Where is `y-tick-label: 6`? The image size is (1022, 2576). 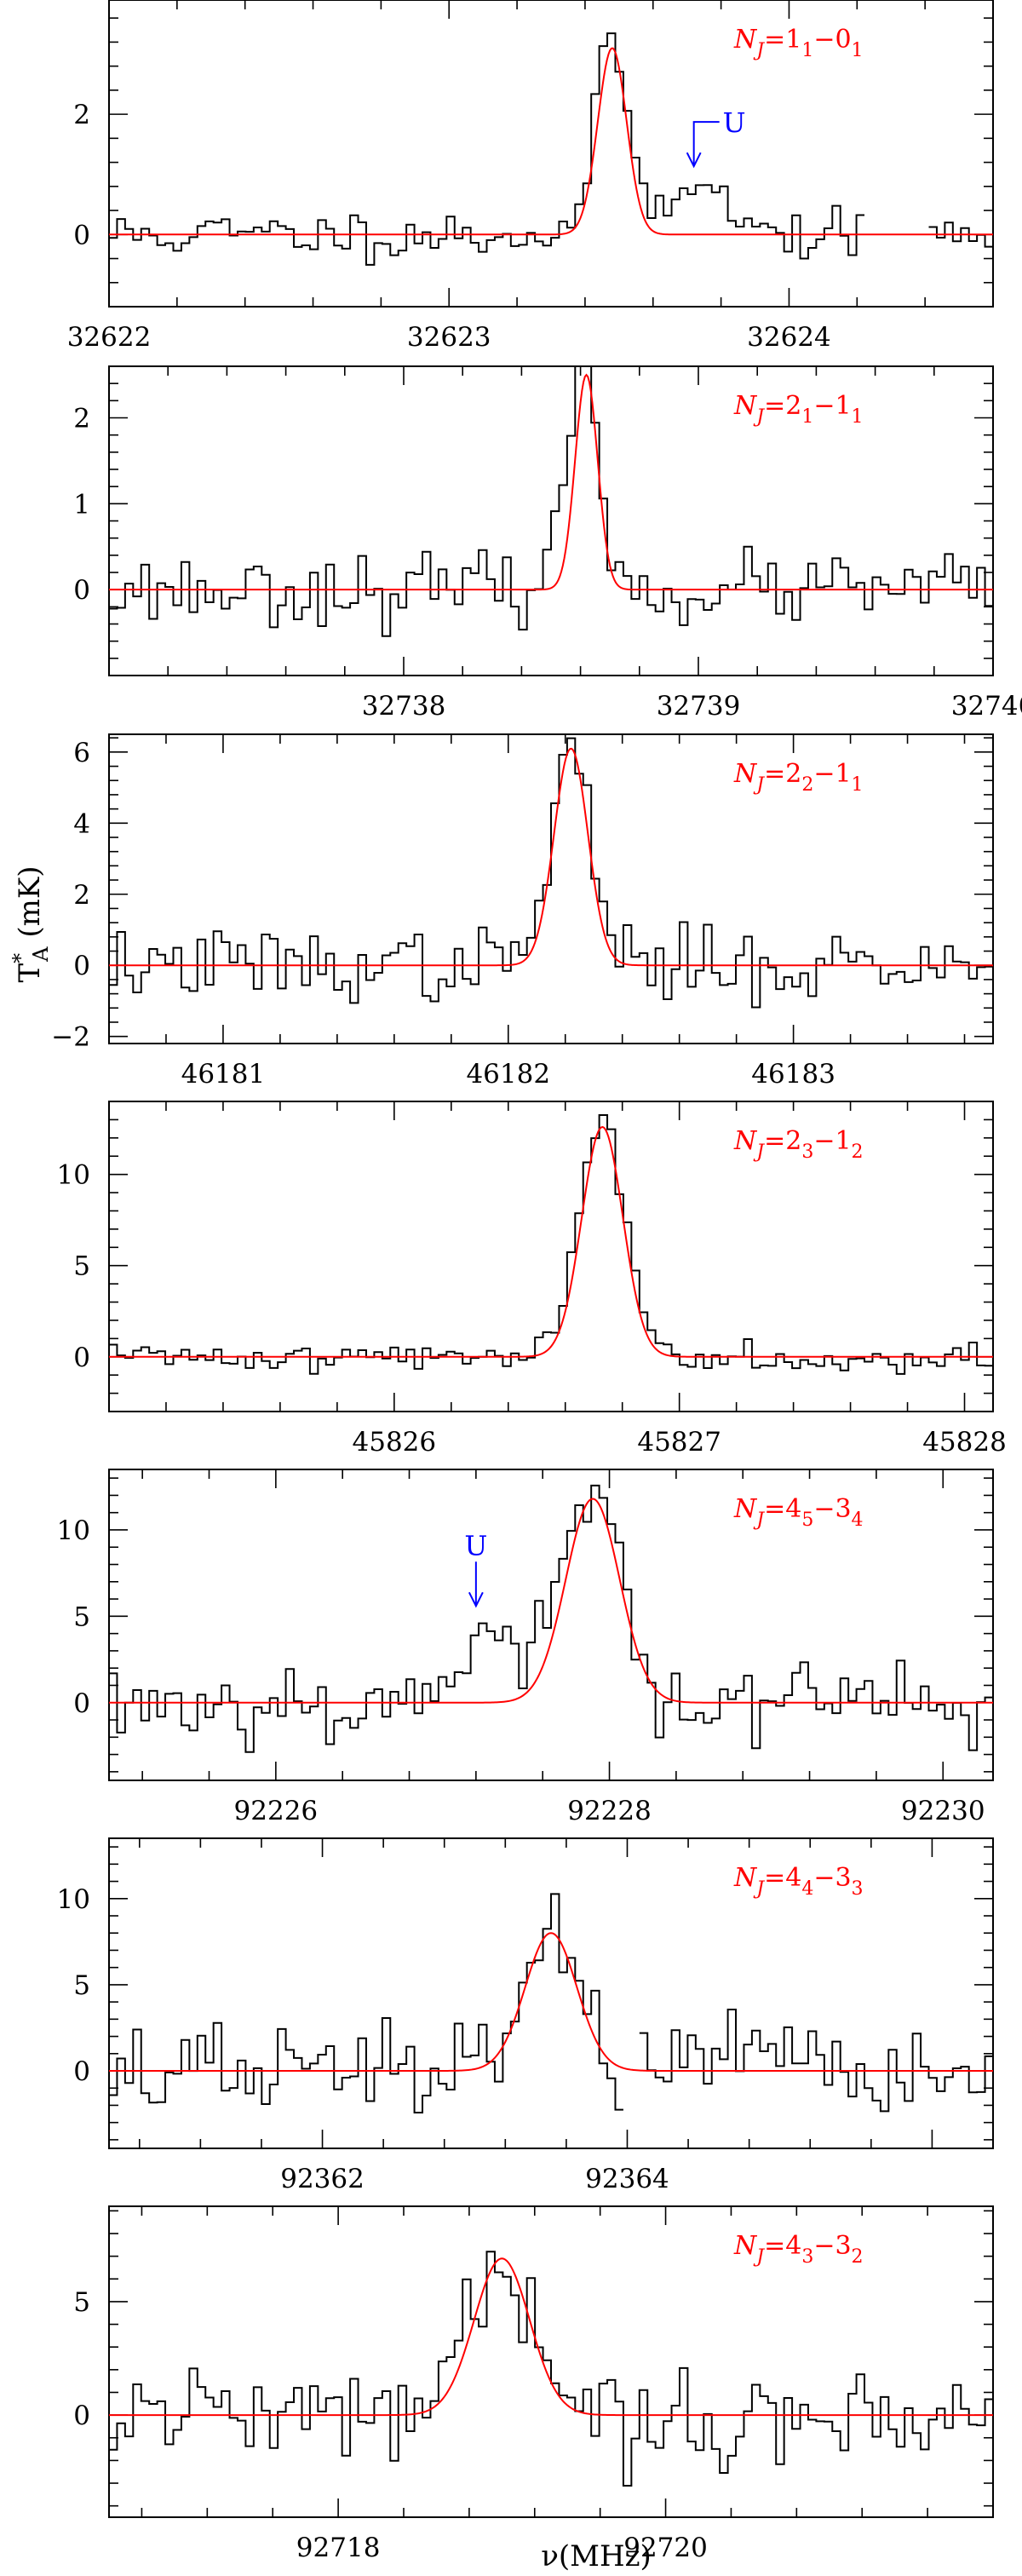
y-tick-label: 6 is located at coordinates (81, 753).